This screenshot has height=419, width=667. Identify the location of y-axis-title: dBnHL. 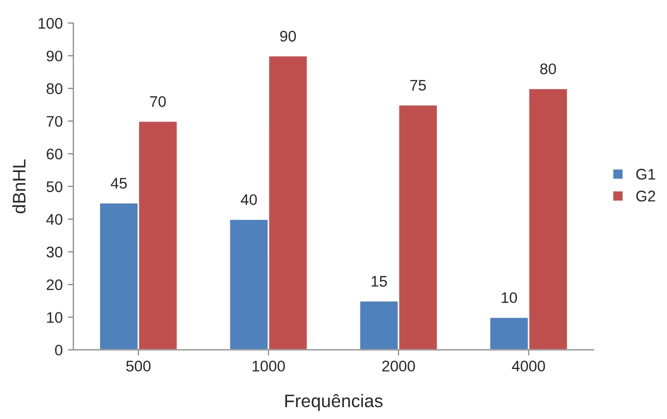
(19, 186).